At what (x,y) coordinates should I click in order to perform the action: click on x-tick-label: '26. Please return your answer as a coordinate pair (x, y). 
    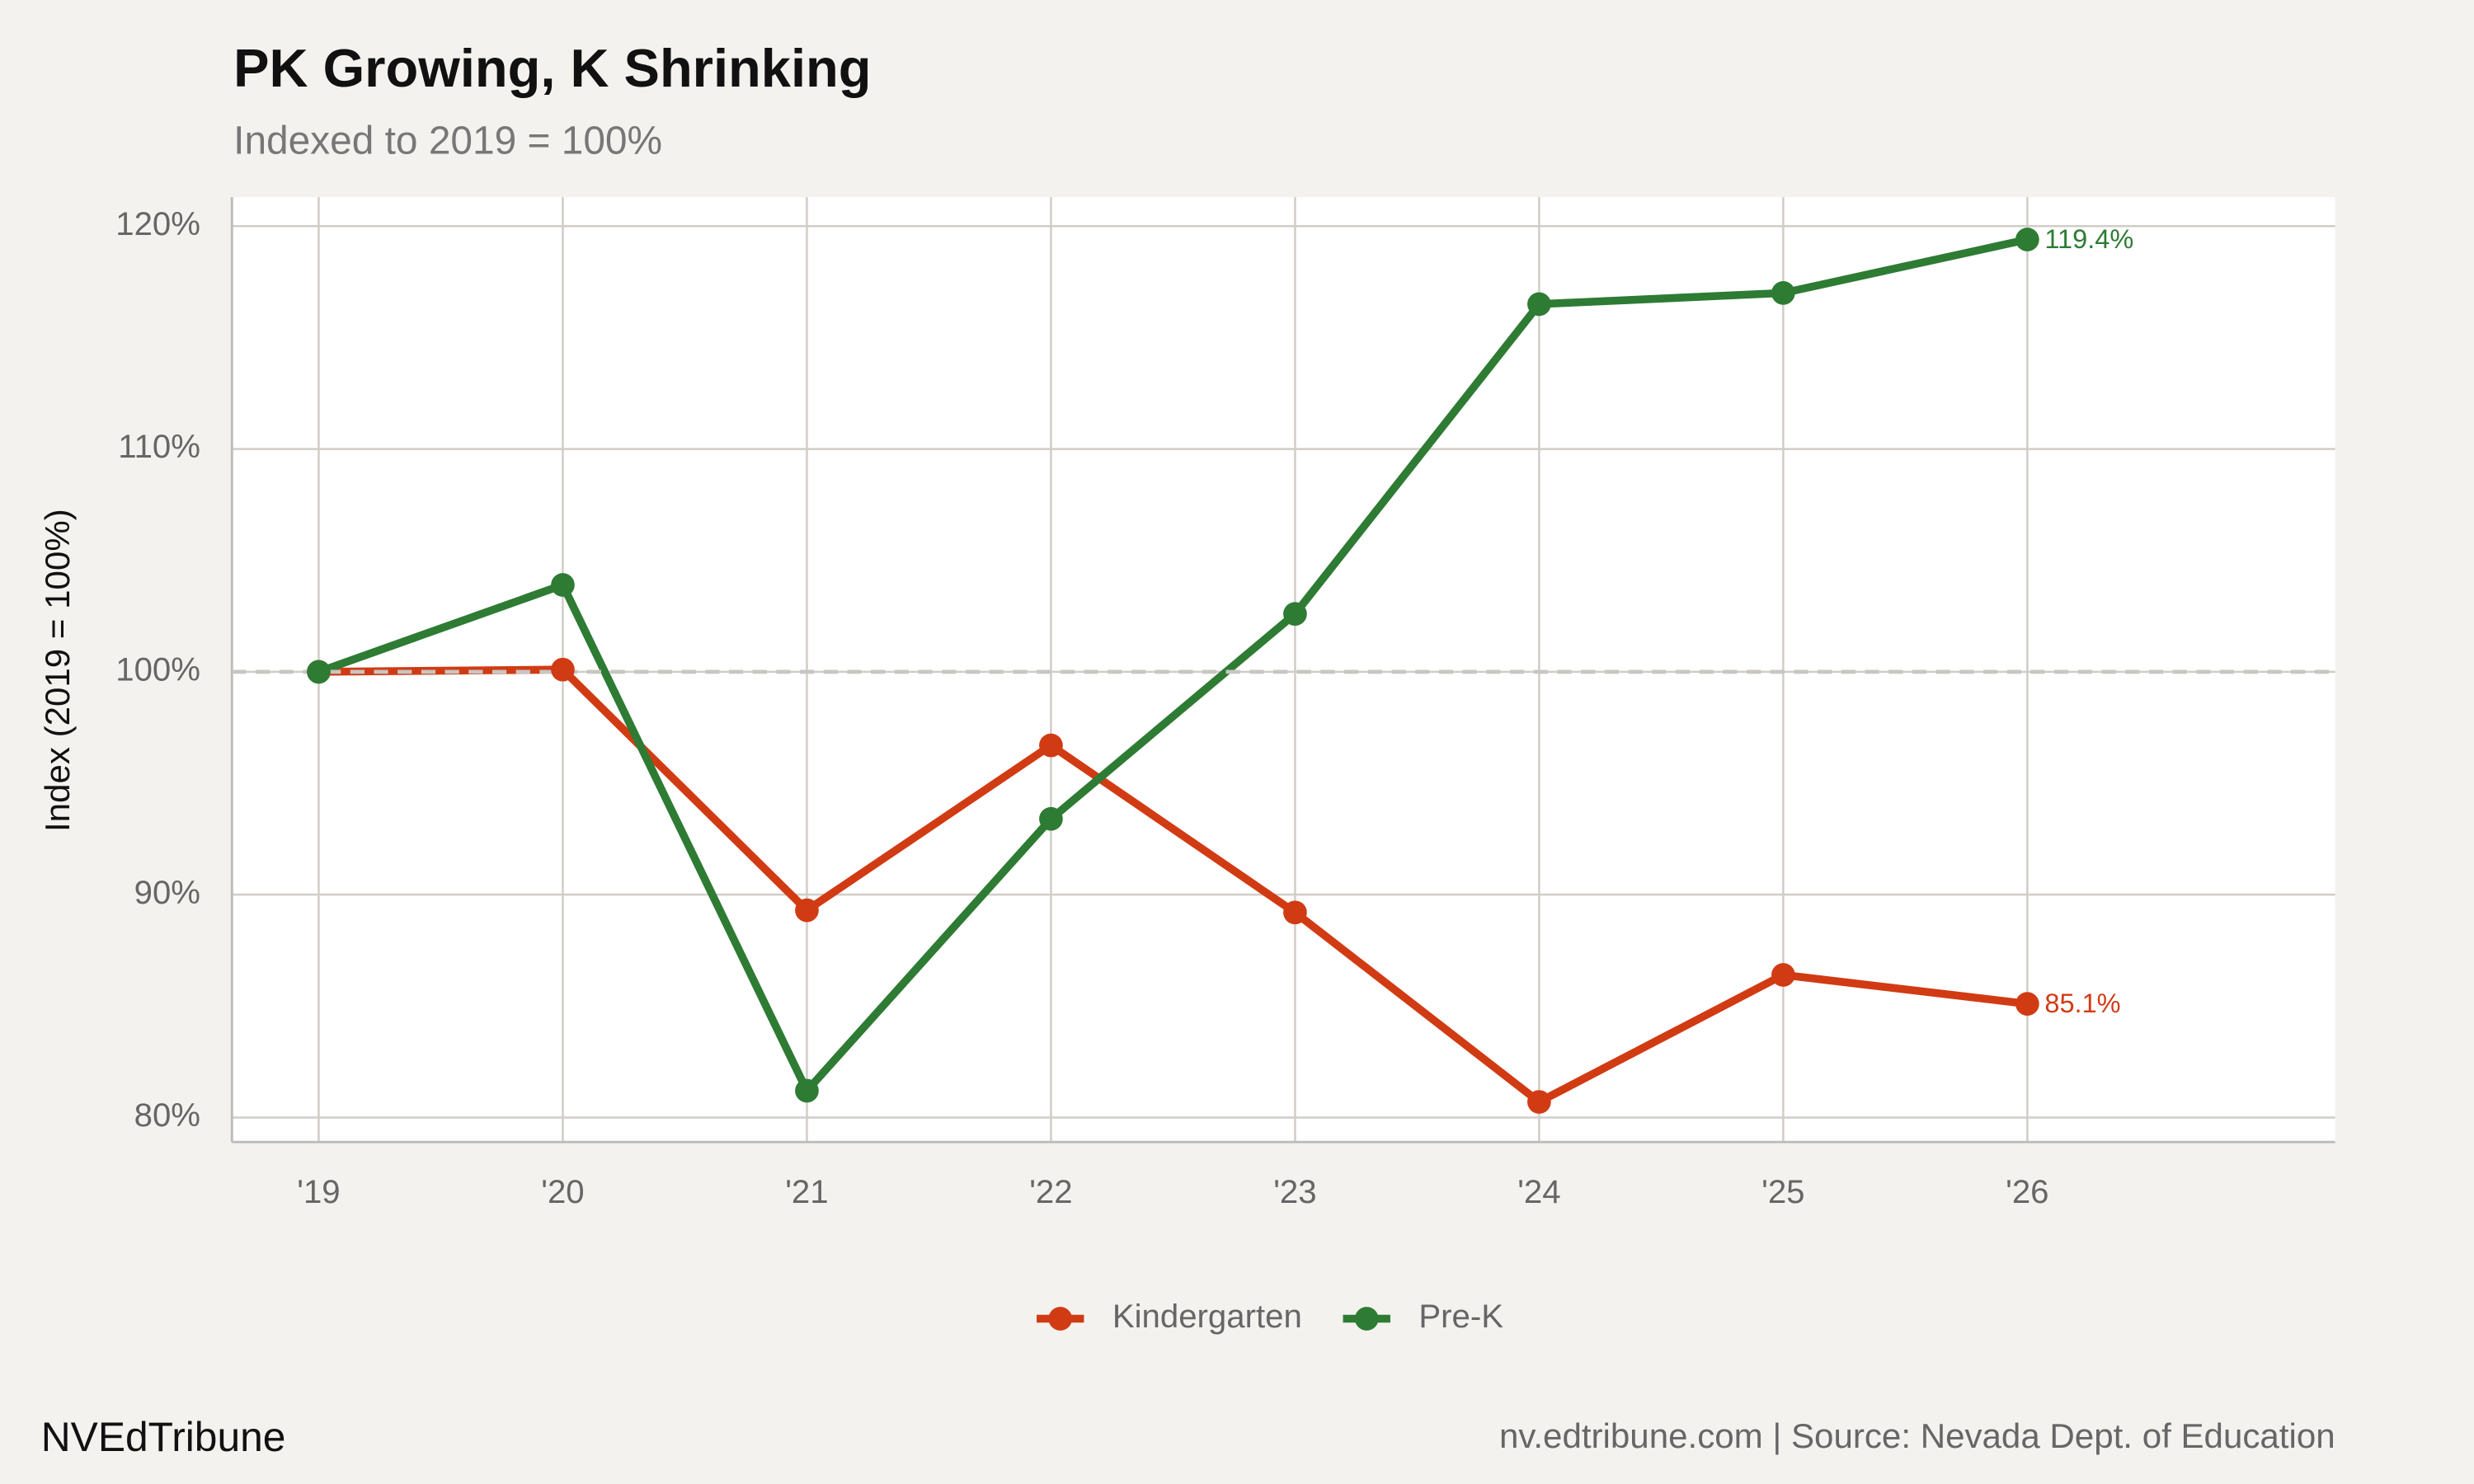
    Looking at the image, I should click on (2027, 1191).